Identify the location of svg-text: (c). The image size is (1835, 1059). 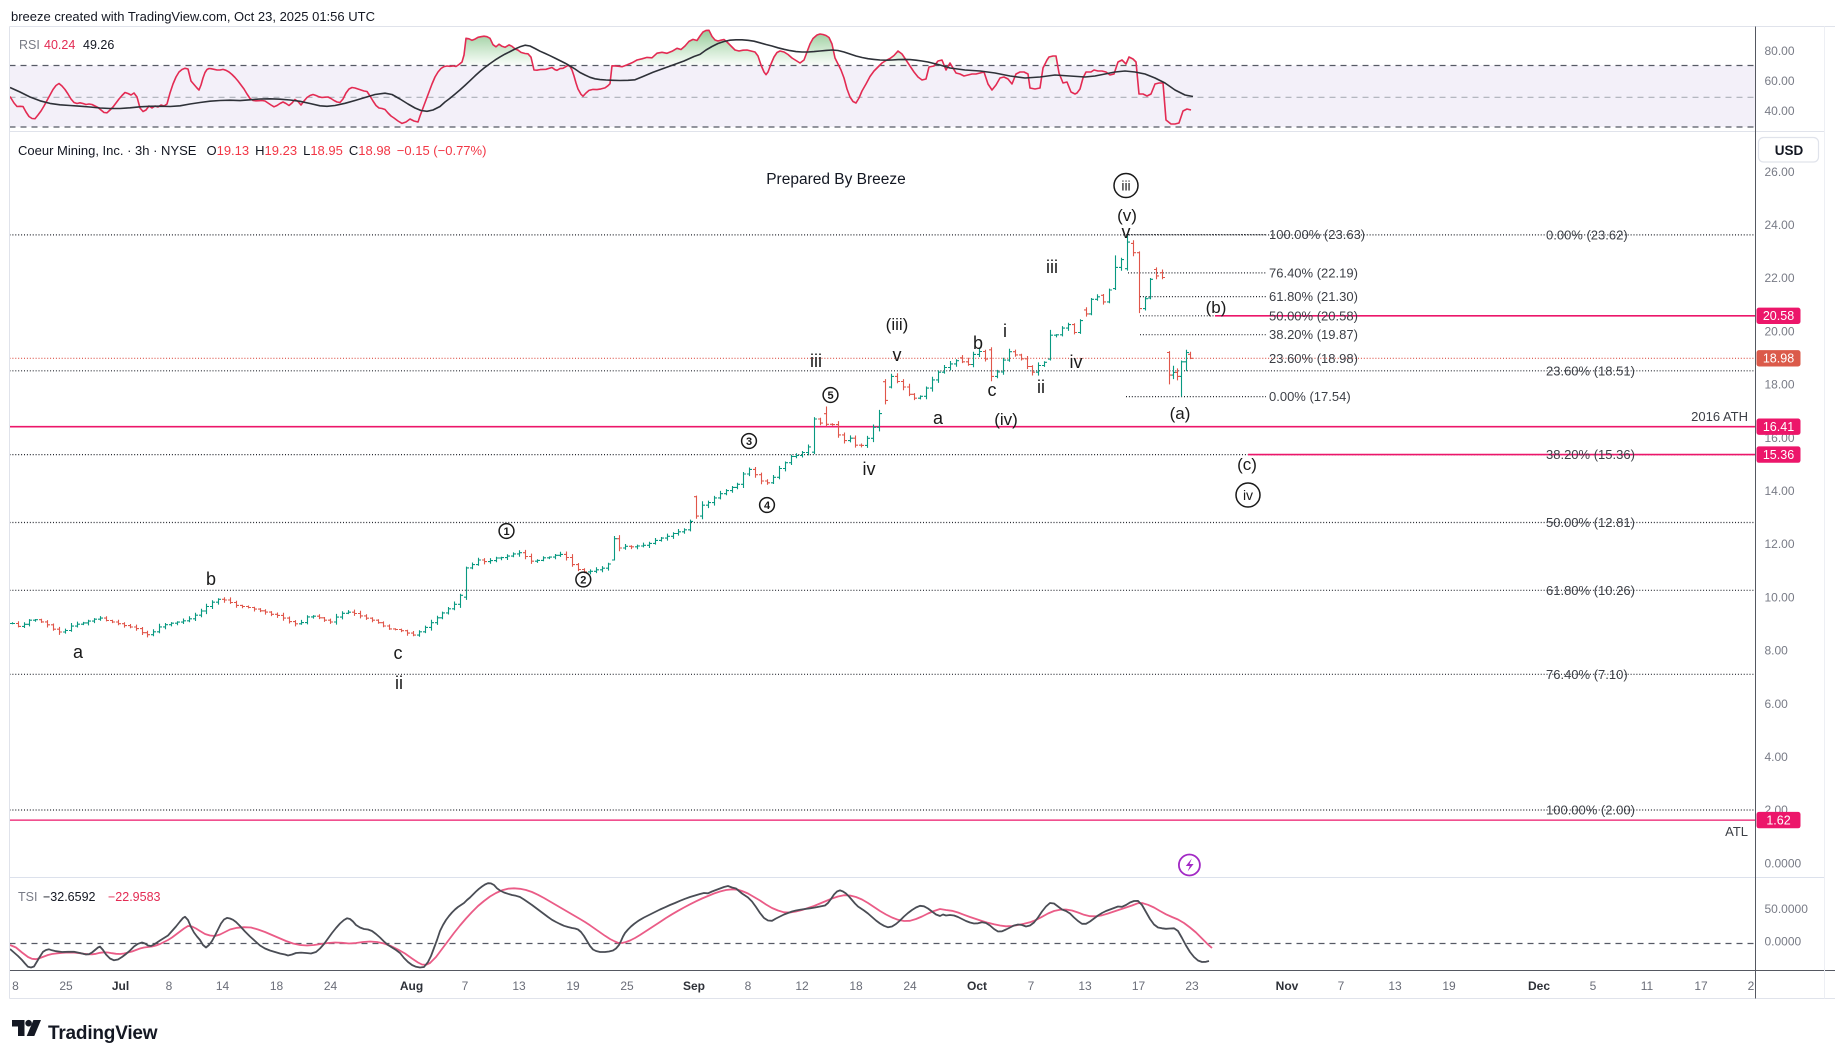
(1247, 464).